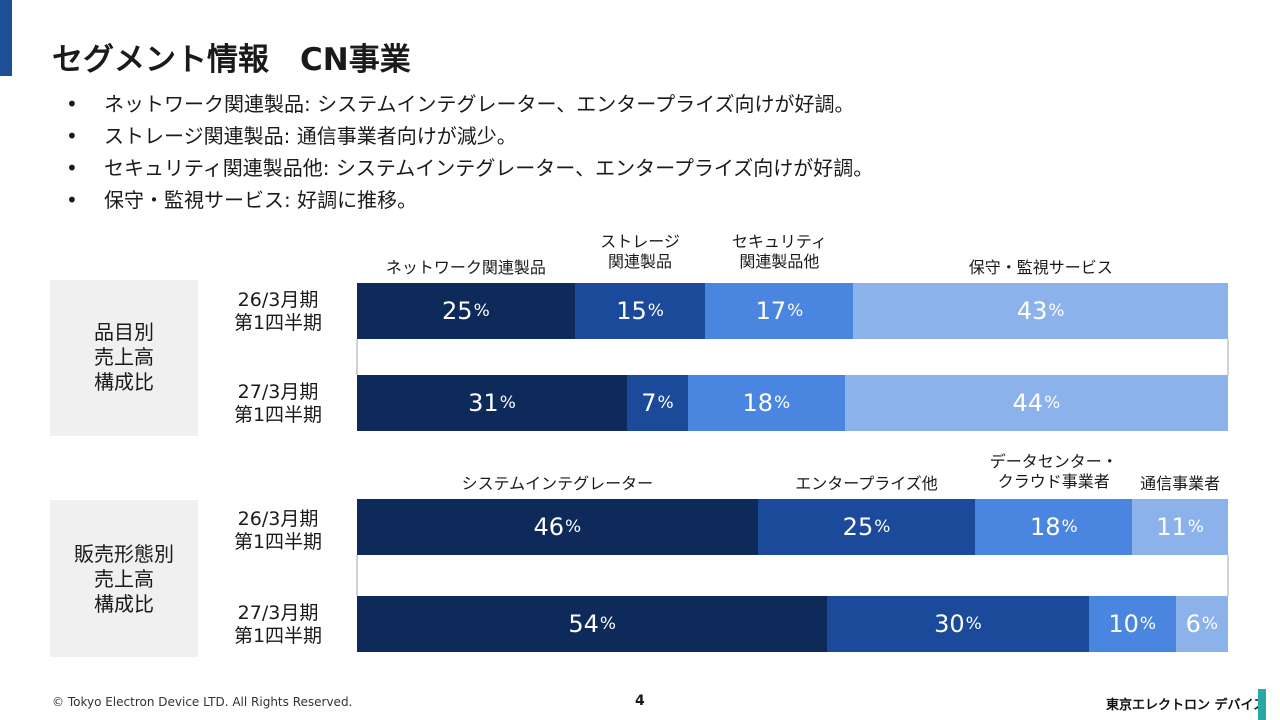  Describe the element at coordinates (231, 60) in the screenshot. I see `page-title: セグメント情報 CN事業` at that location.